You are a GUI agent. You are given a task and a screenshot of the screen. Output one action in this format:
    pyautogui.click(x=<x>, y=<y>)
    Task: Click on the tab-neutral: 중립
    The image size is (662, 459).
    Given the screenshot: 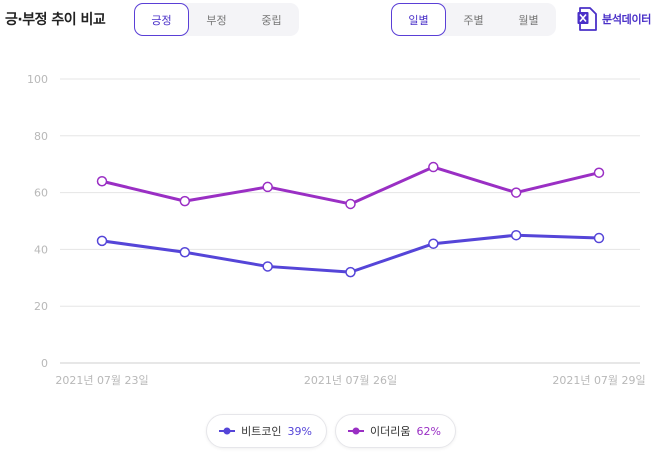 What is the action you would take?
    pyautogui.click(x=271, y=20)
    